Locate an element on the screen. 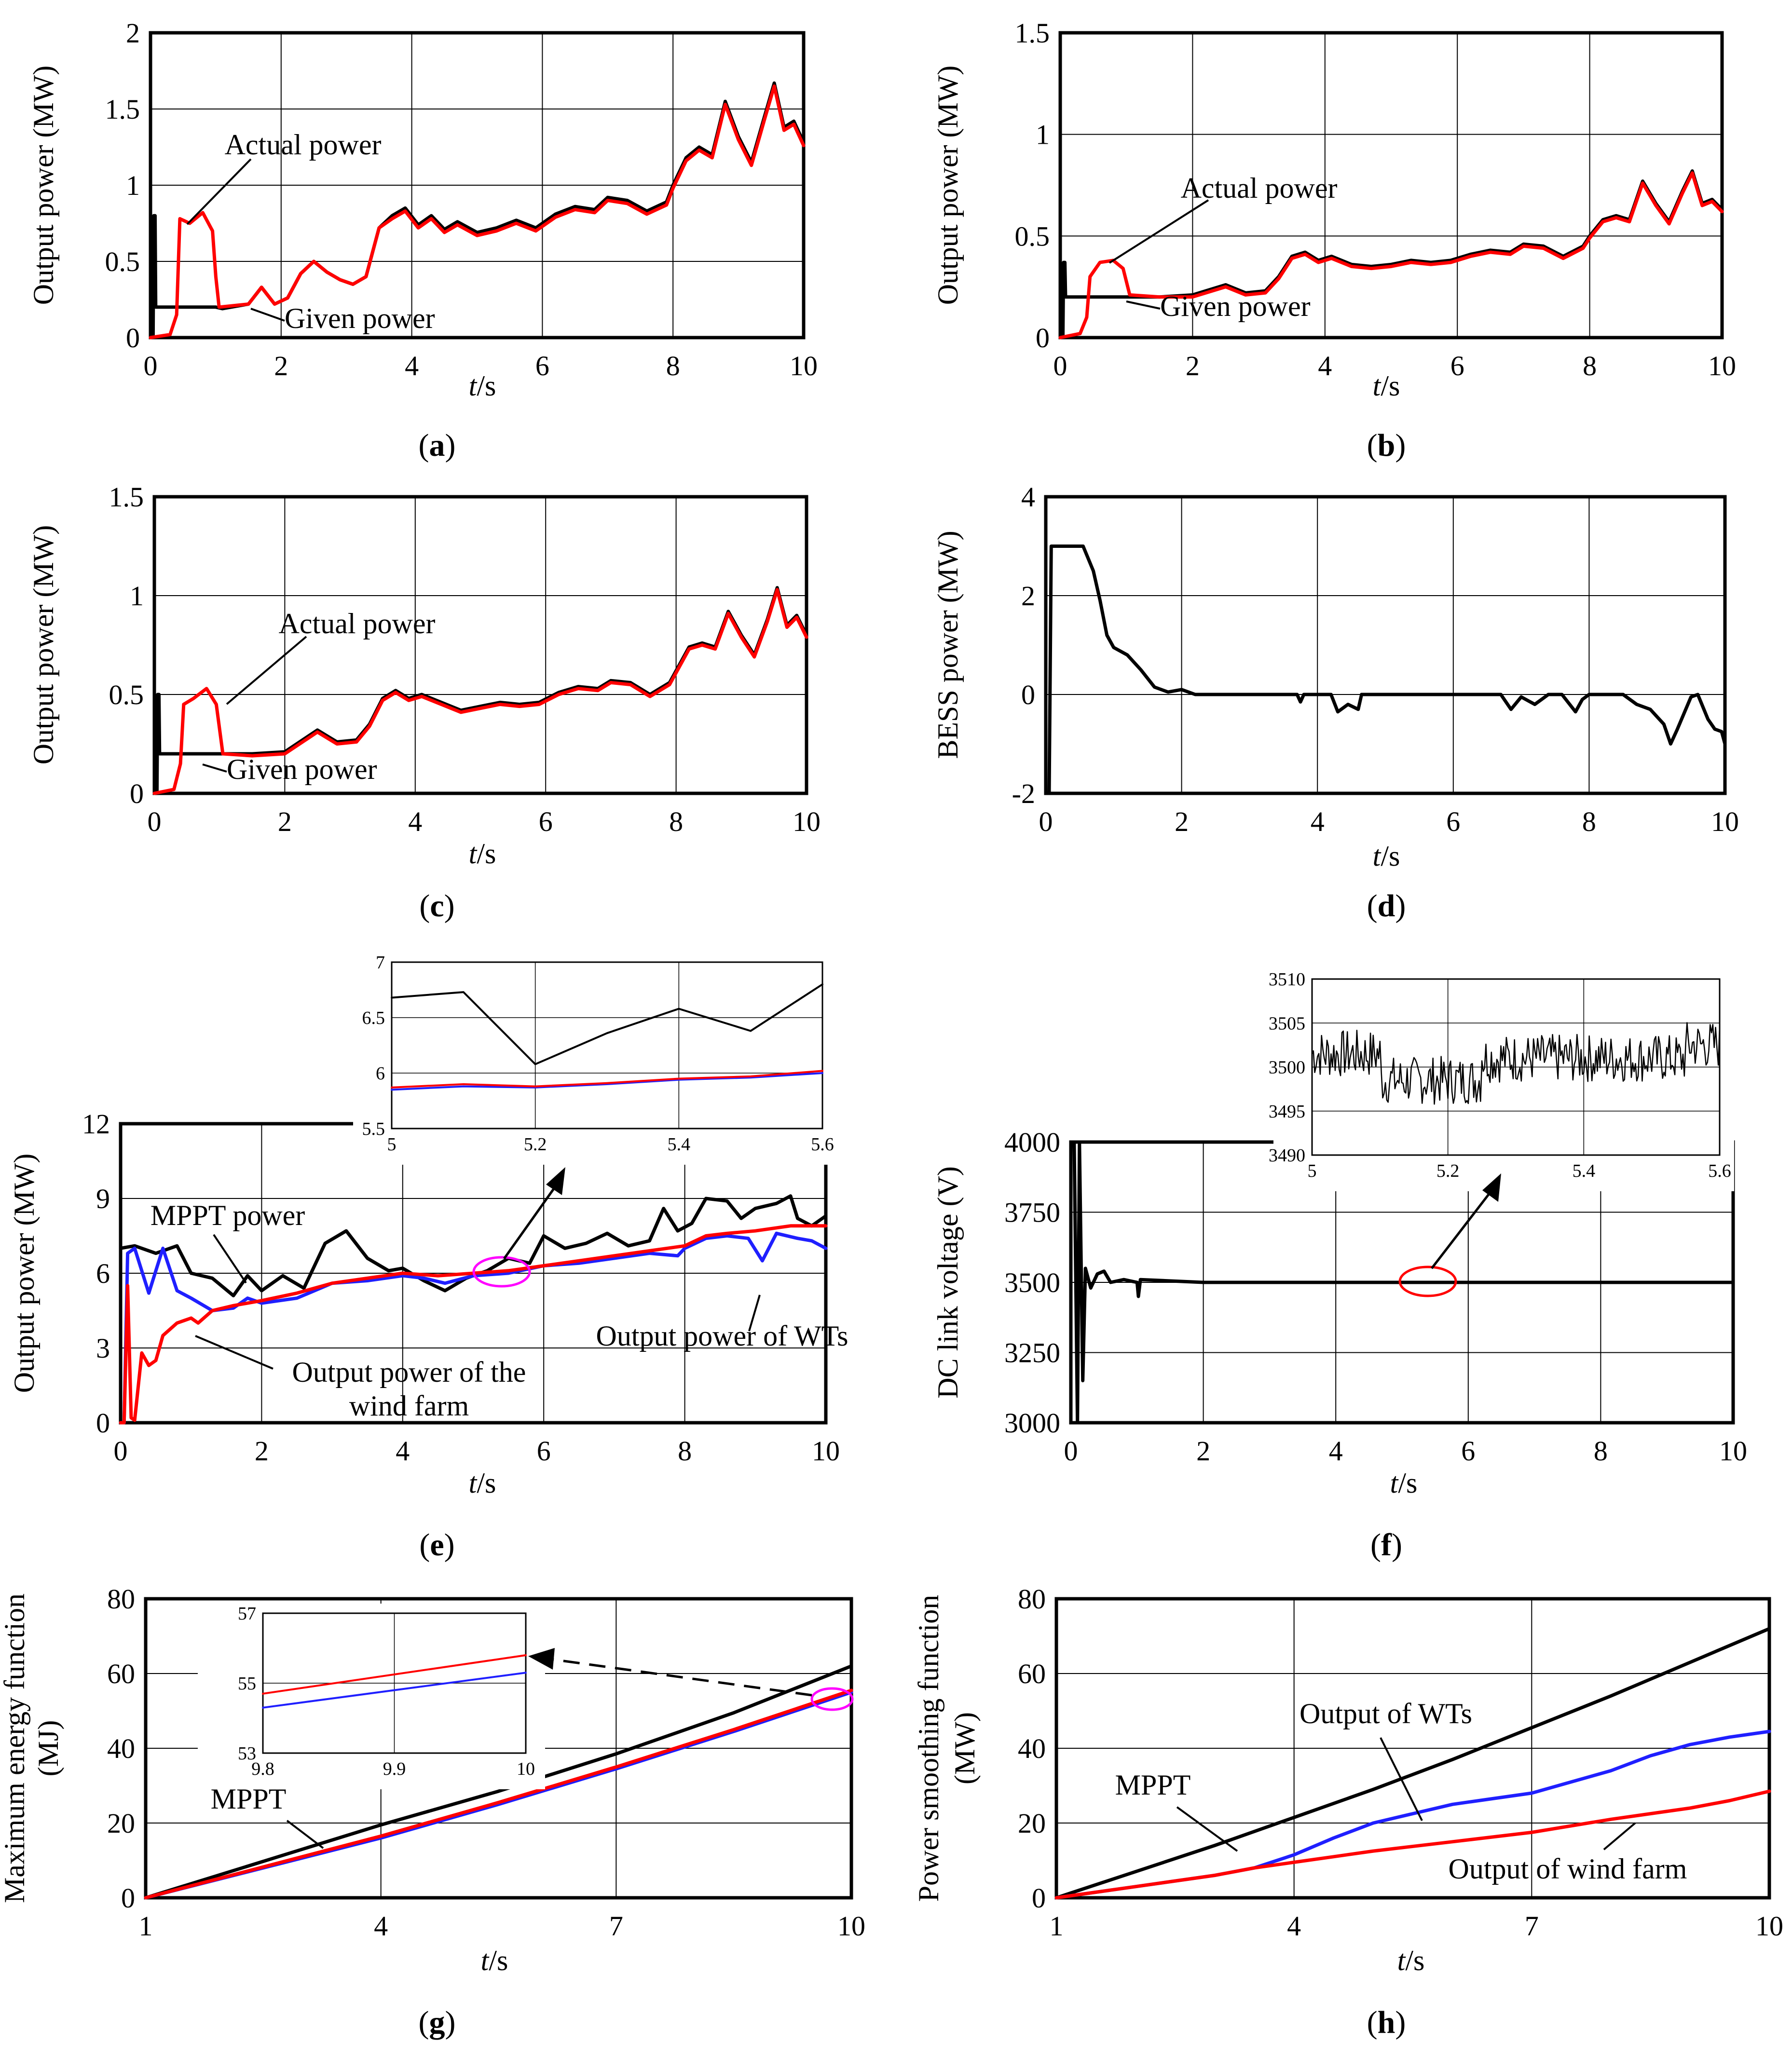 The image size is (1792, 2055). y-axis-label: Output power (MW) is located at coordinates (43, 645).